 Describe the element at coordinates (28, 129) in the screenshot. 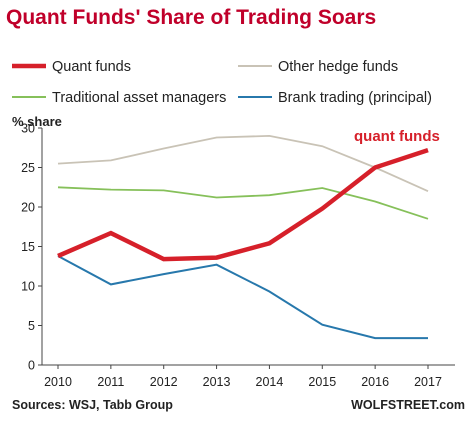

I see `y-tick-label: 30` at that location.